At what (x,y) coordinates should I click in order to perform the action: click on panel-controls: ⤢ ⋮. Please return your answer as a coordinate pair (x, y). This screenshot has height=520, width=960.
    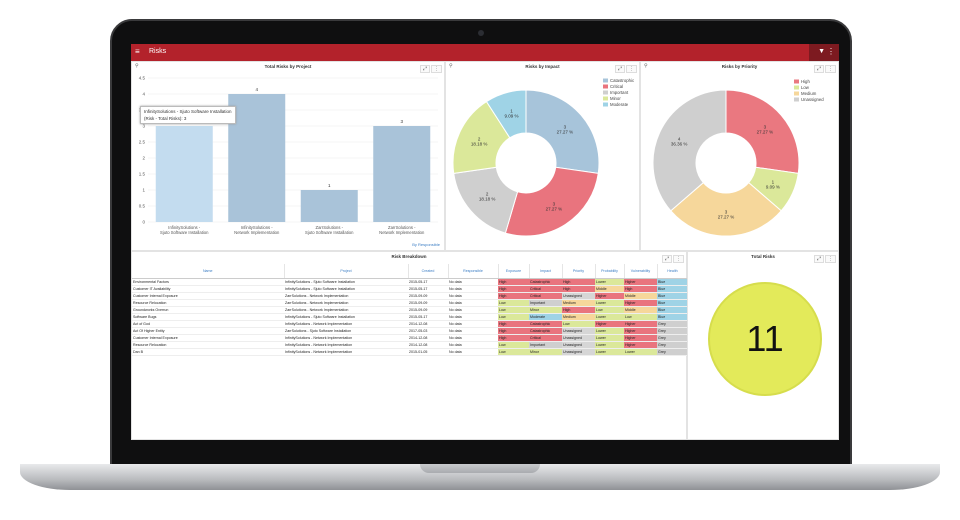
    Looking at the image, I should click on (672, 259).